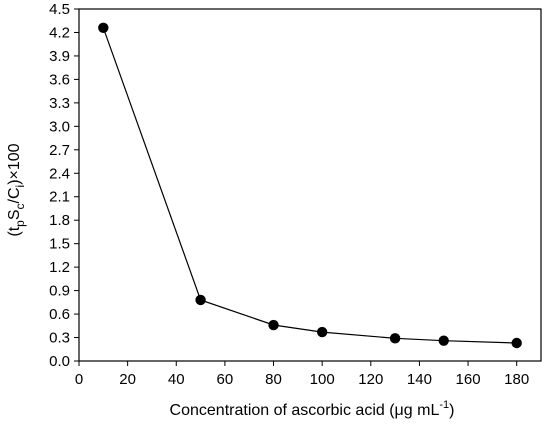  I want to click on x-tick-label: 160, so click(468, 379).